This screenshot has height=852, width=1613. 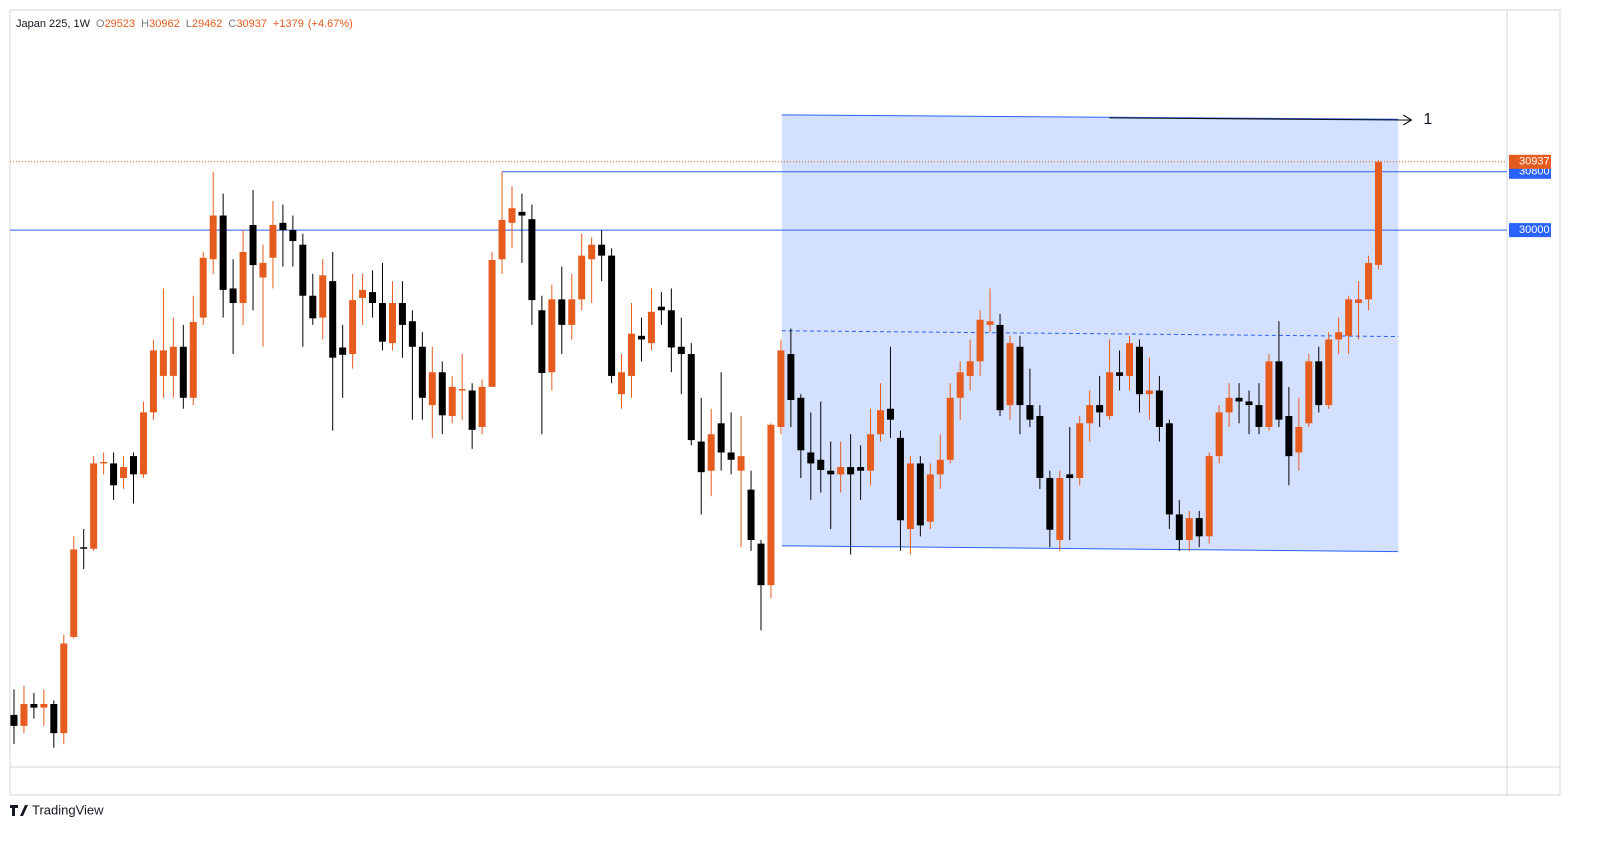 I want to click on channel-bottom, so click(x=1090, y=549).